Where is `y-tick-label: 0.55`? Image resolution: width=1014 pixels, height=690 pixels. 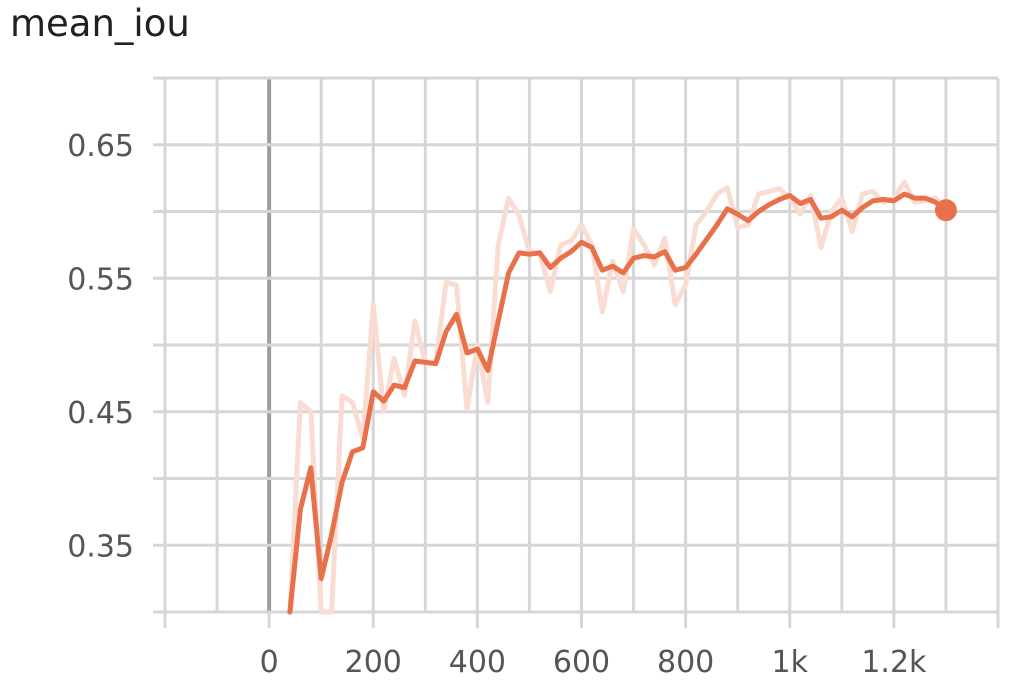
y-tick-label: 0.55 is located at coordinates (100, 279).